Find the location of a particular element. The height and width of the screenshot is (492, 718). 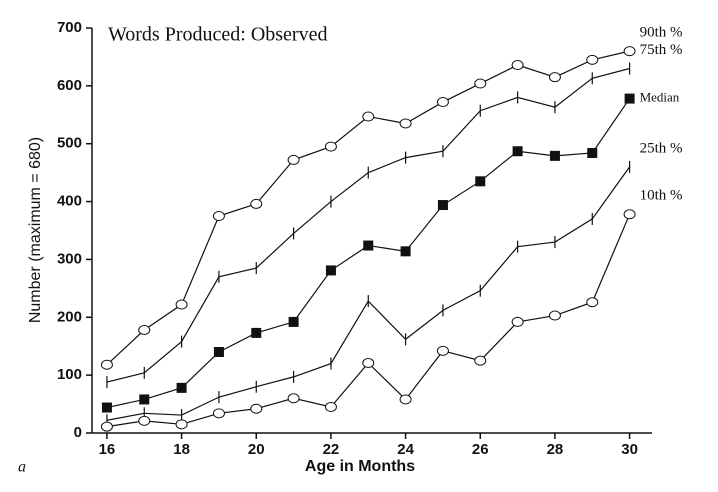

y-tick-label: 300 is located at coordinates (69, 258).